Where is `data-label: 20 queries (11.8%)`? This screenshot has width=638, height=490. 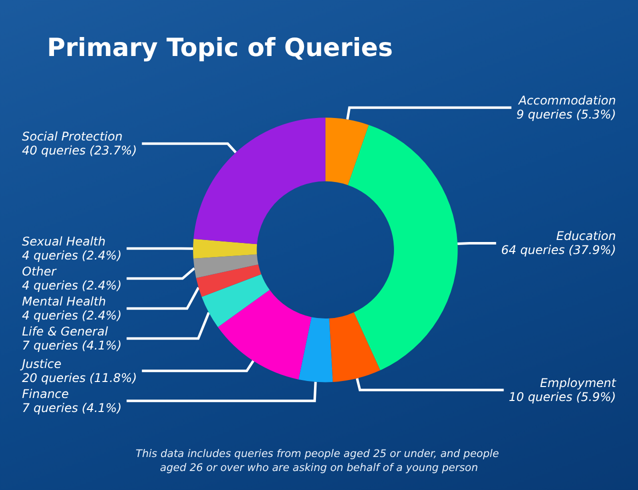
data-label: 20 queries (11.8%) is located at coordinates (79, 377).